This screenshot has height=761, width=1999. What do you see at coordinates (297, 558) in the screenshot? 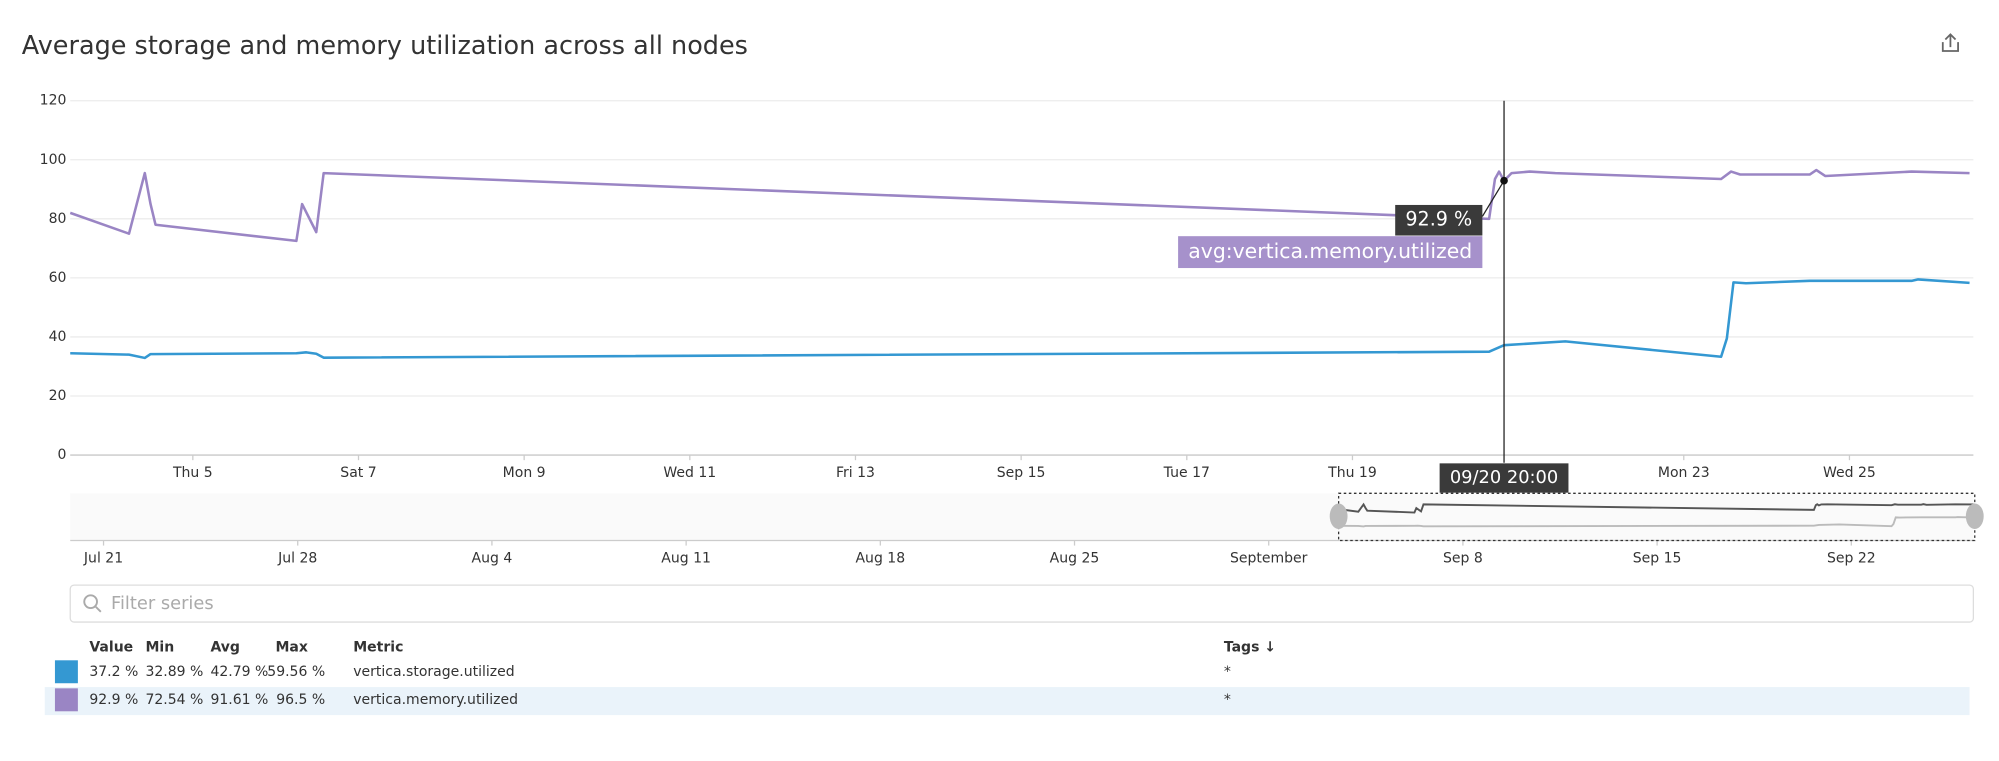
I see `navigator-tick-label: Jul 28` at bounding box center [297, 558].